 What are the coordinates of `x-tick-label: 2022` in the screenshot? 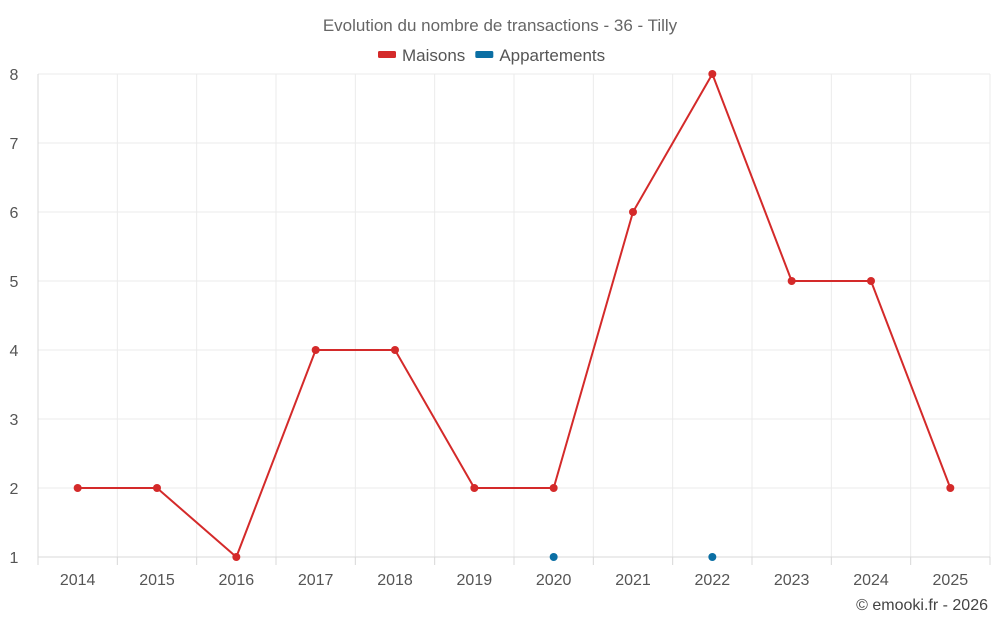 It's located at (713, 580).